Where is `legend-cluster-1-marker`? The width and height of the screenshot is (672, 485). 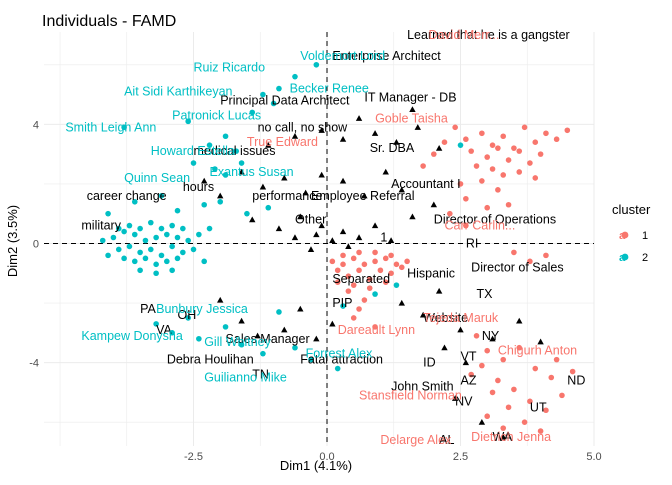 legend-cluster-1-marker is located at coordinates (625, 235).